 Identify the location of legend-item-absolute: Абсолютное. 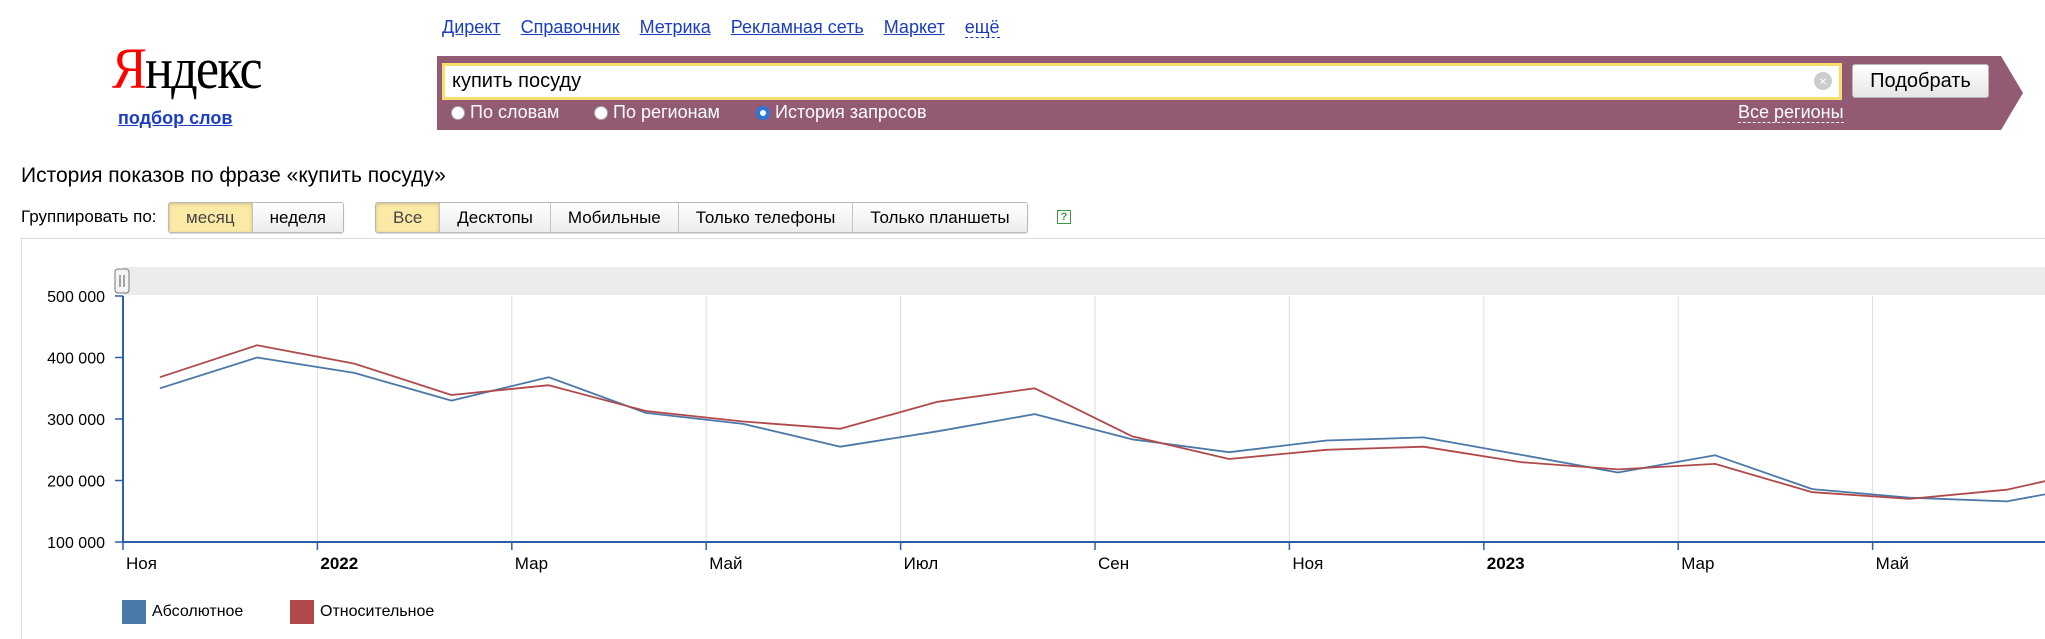
(182, 612).